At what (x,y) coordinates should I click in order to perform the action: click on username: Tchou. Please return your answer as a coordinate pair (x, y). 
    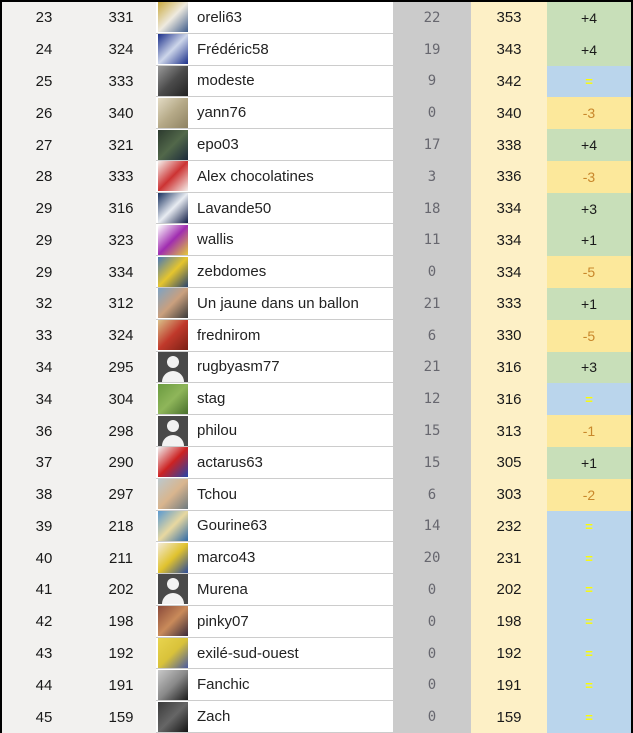
    Looking at the image, I should click on (291, 494).